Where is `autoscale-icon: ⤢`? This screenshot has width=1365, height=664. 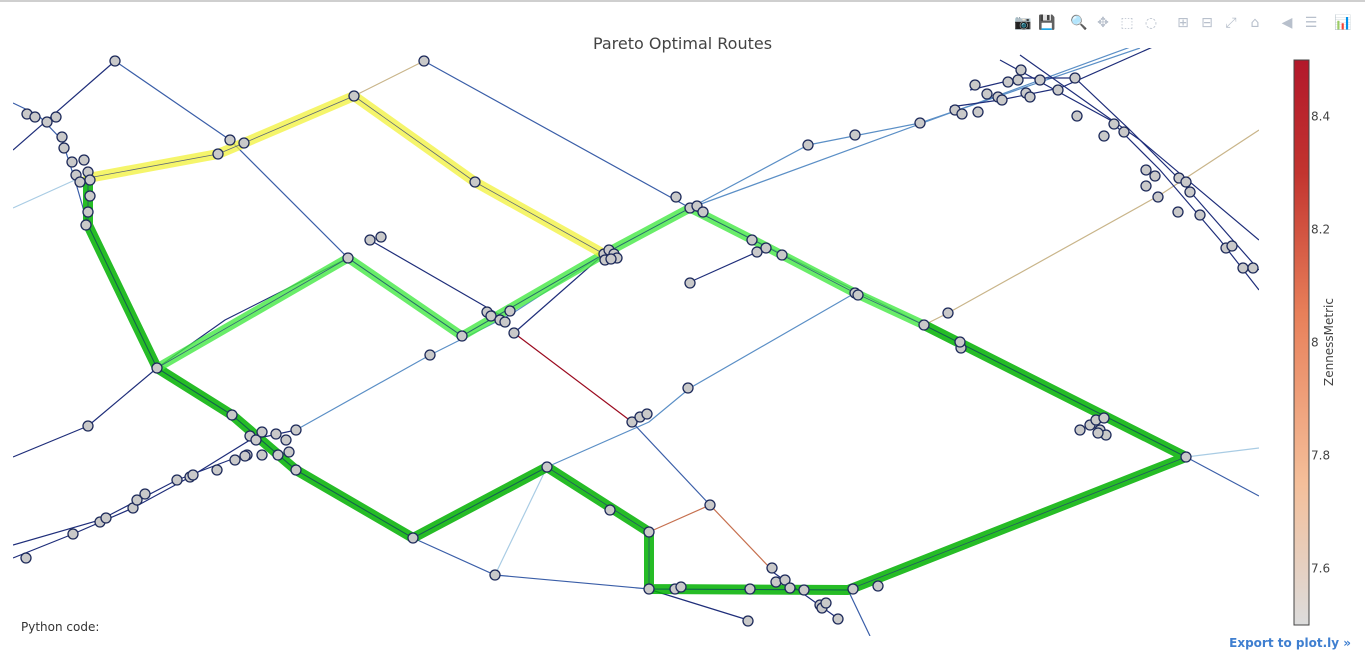 autoscale-icon: ⤢ is located at coordinates (1231, 23).